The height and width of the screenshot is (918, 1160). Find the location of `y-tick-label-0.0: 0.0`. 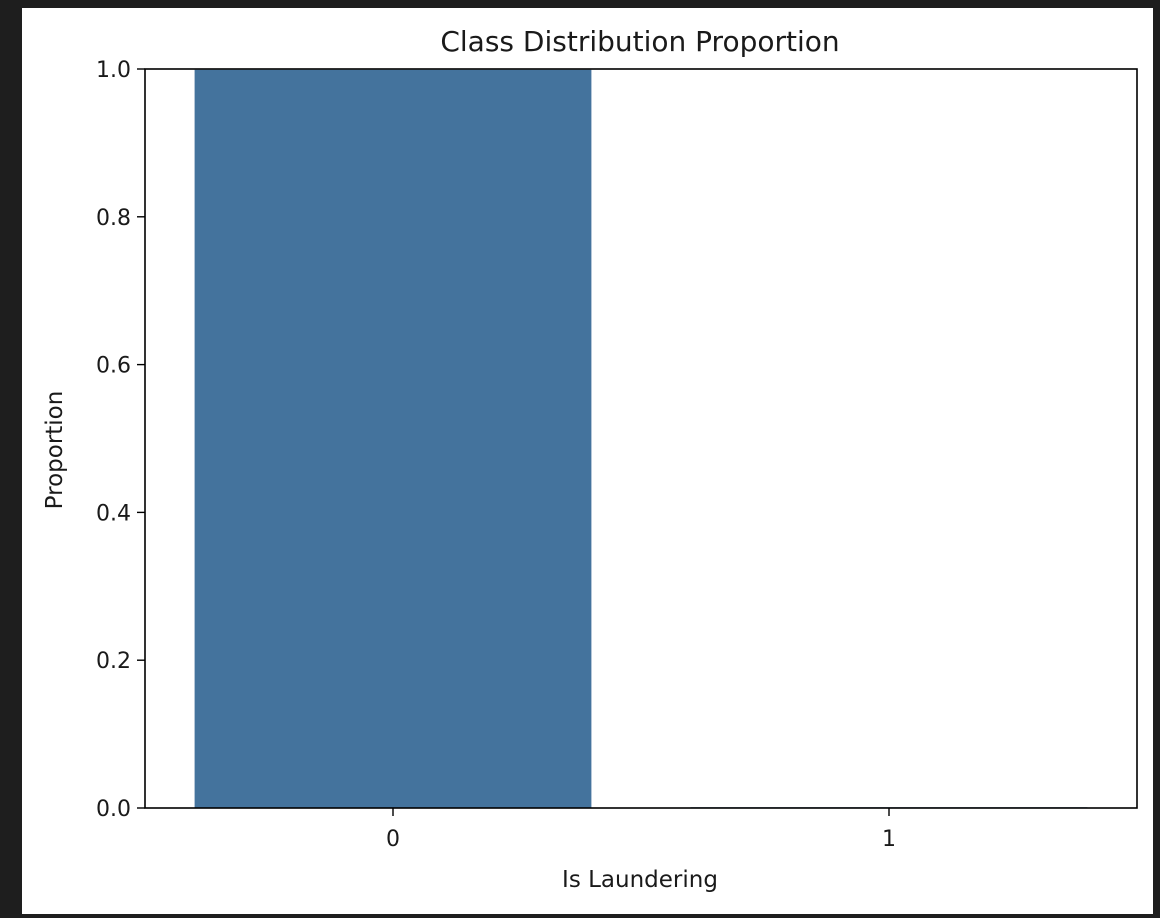

y-tick-label-0.0: 0.0 is located at coordinates (113, 809).